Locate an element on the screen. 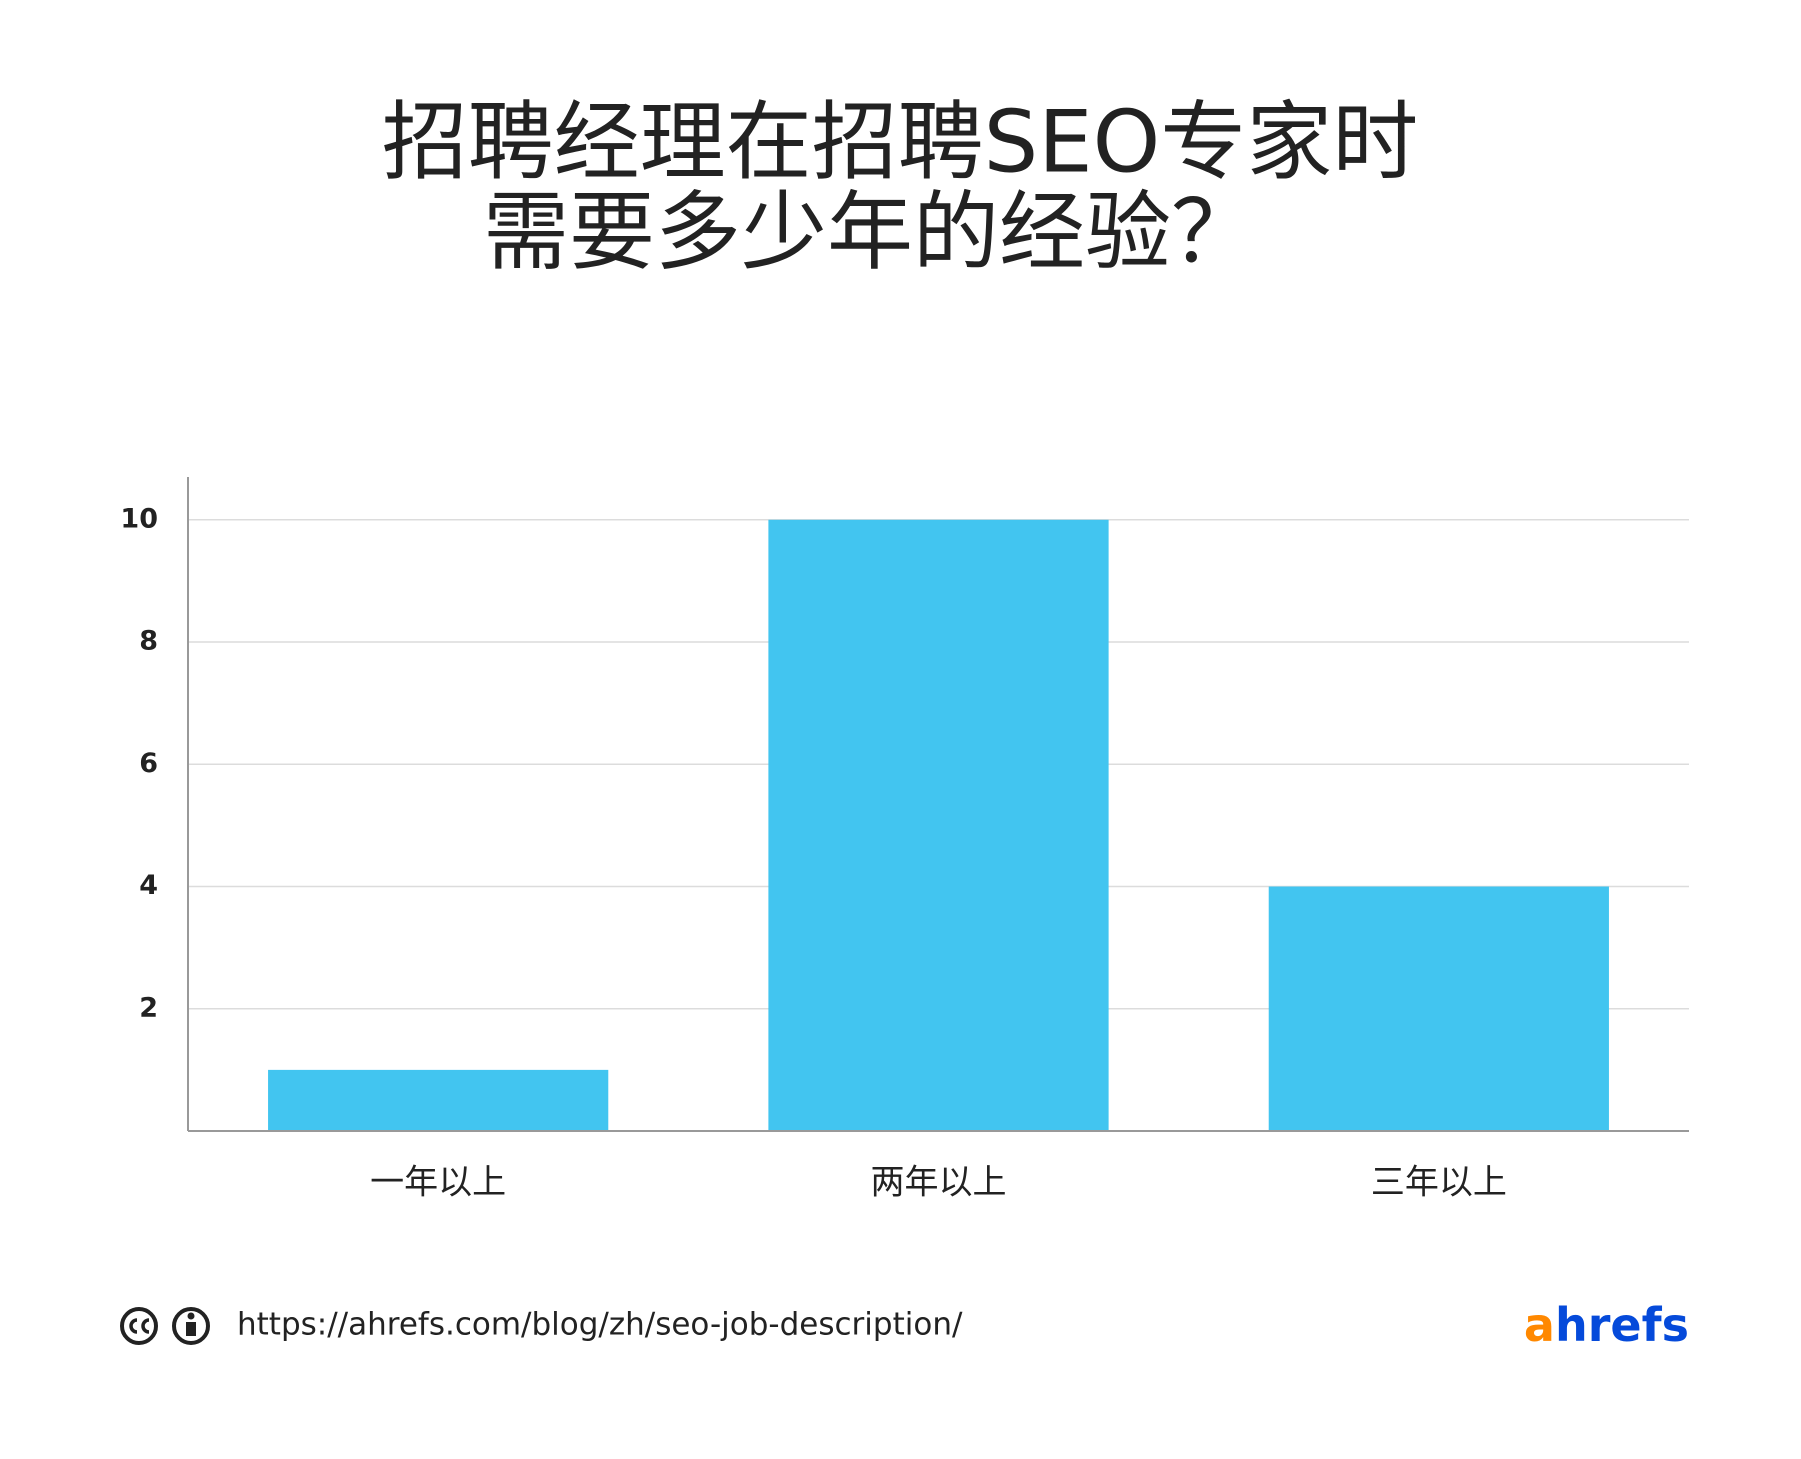  by-icon is located at coordinates (191, 1326).